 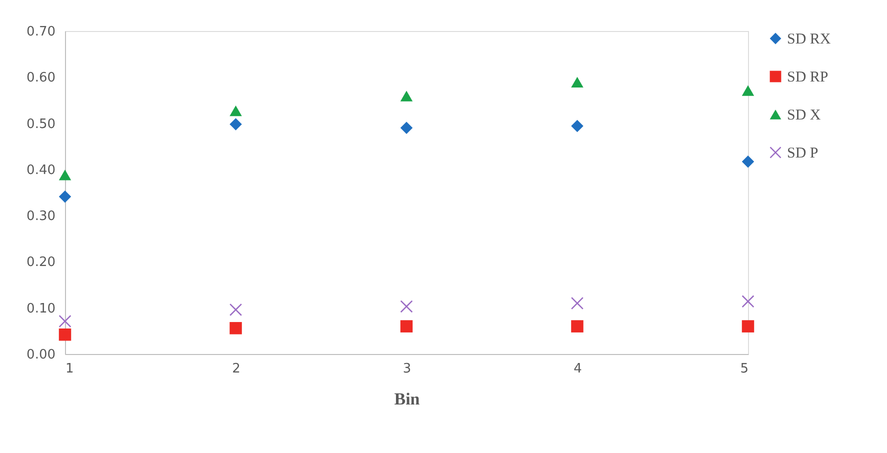 What do you see at coordinates (407, 399) in the screenshot?
I see `x-axis-title: Bin` at bounding box center [407, 399].